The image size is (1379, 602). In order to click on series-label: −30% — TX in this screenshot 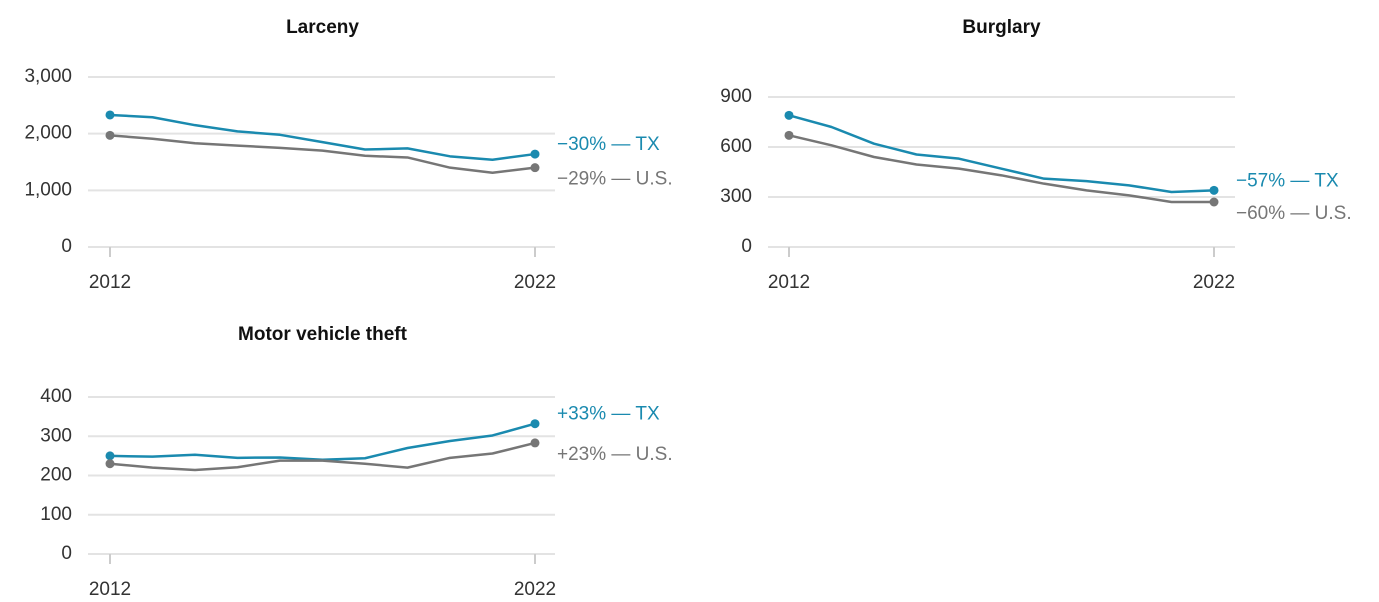, I will do `click(608, 144)`.